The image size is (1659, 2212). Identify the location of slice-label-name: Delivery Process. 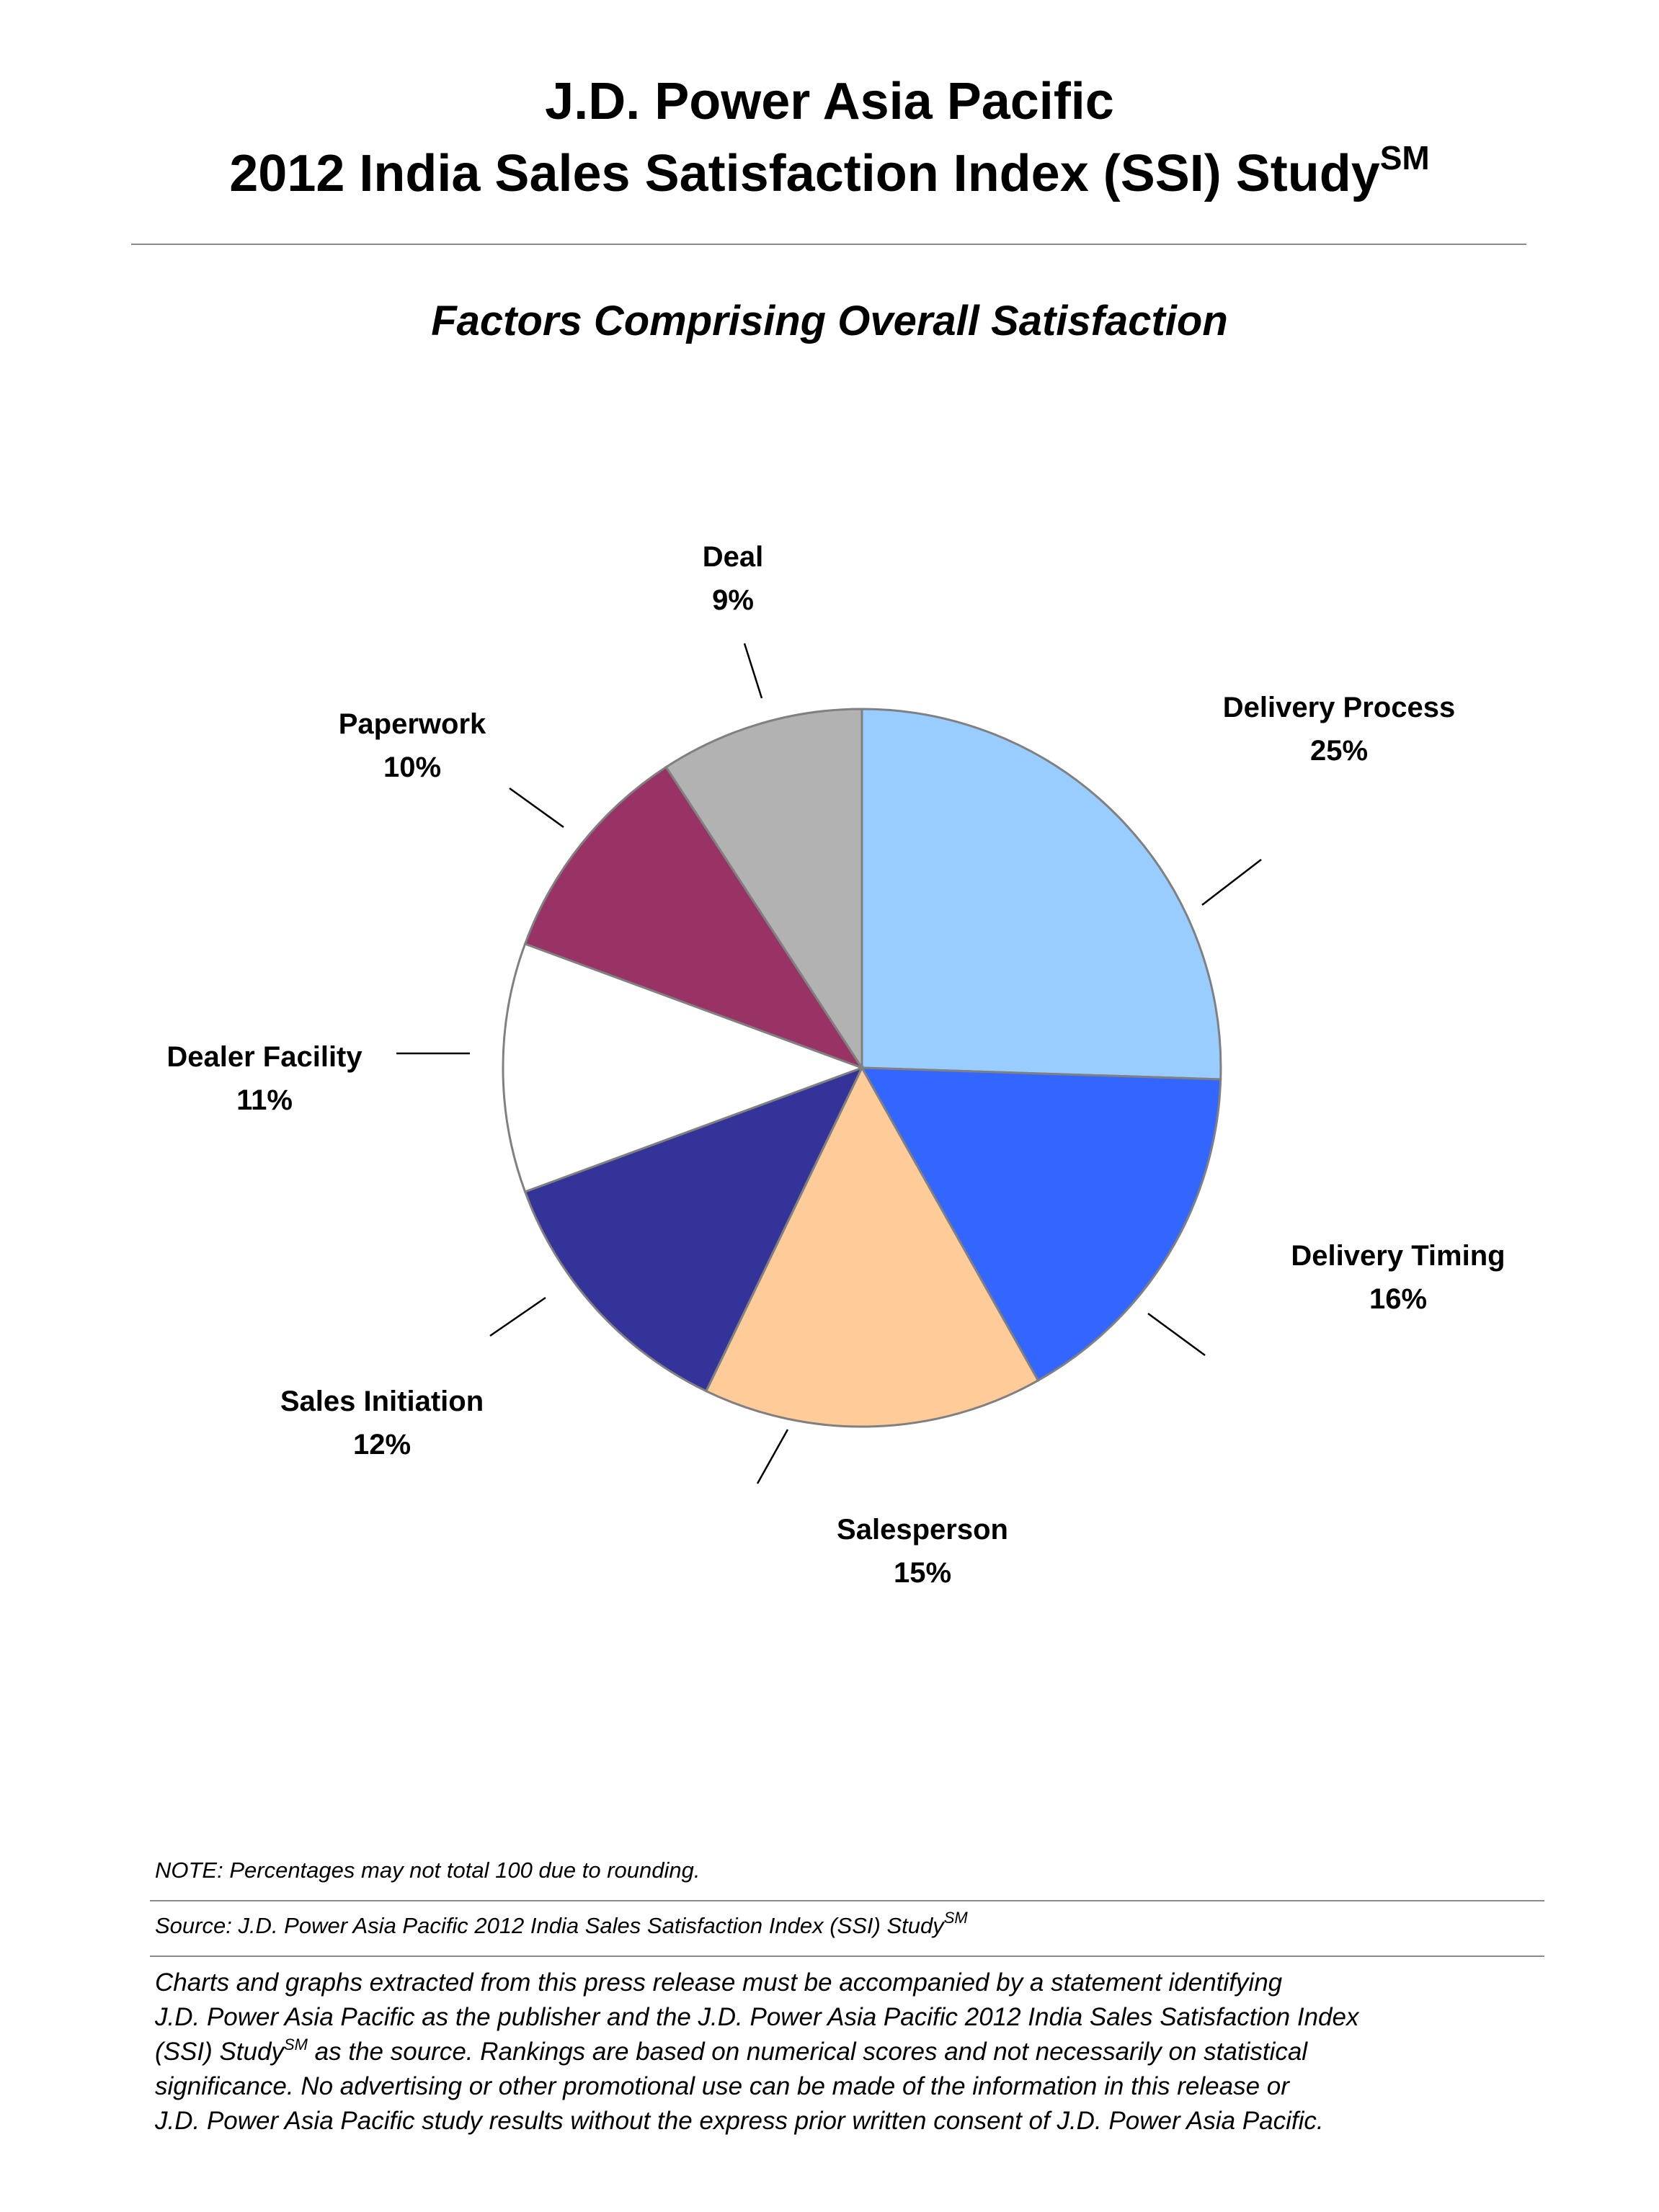
(1339, 707).